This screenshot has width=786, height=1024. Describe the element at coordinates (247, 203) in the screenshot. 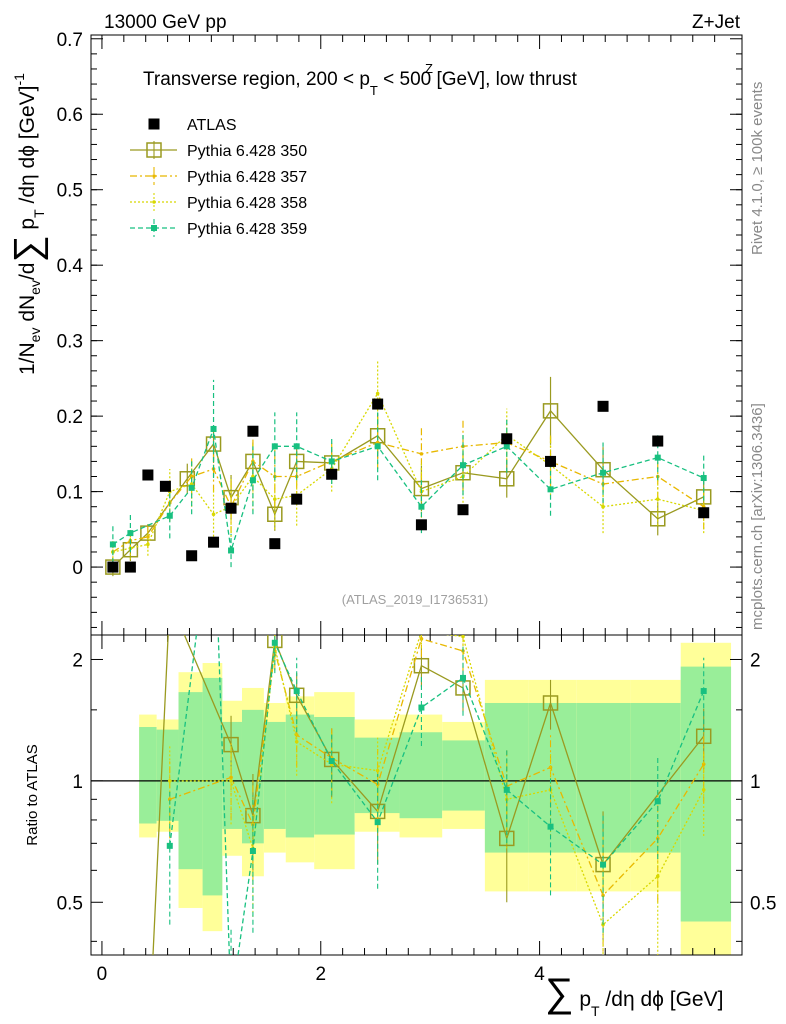

I see `legend-label: Pythia 6.428 358` at that location.